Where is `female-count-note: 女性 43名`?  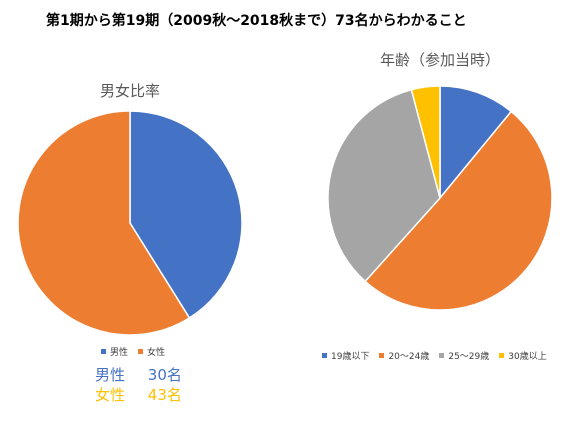 female-count-note: 女性 43名 is located at coordinates (138, 394).